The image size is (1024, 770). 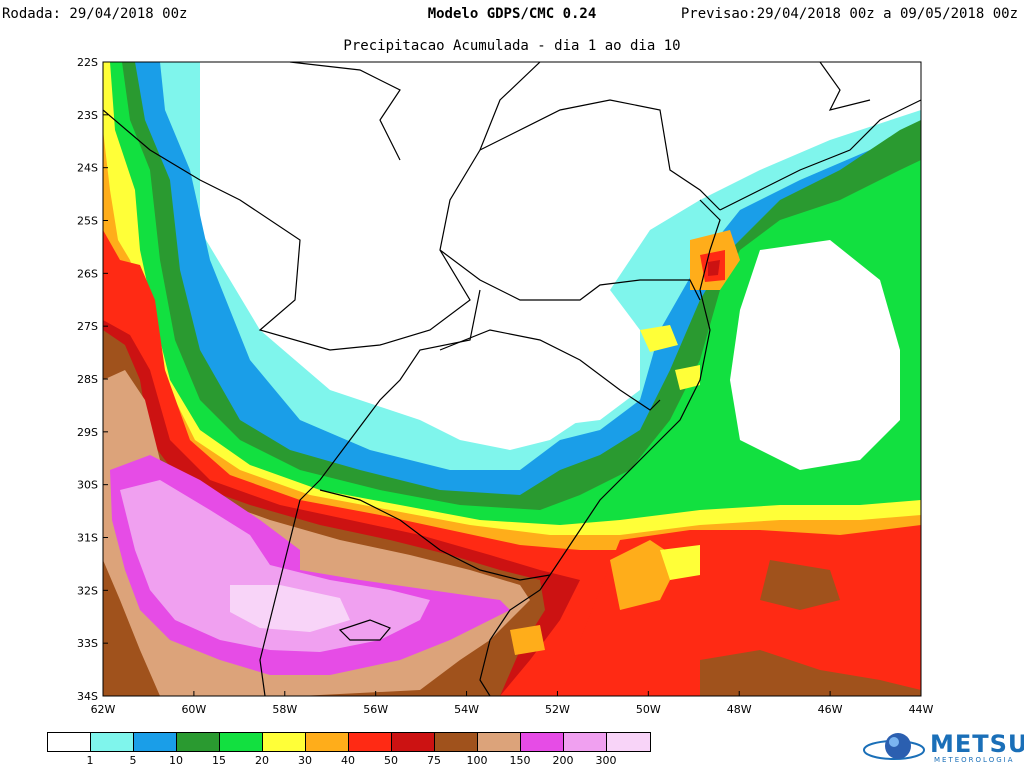 I want to click on legend-label: 10, so click(x=176, y=760).